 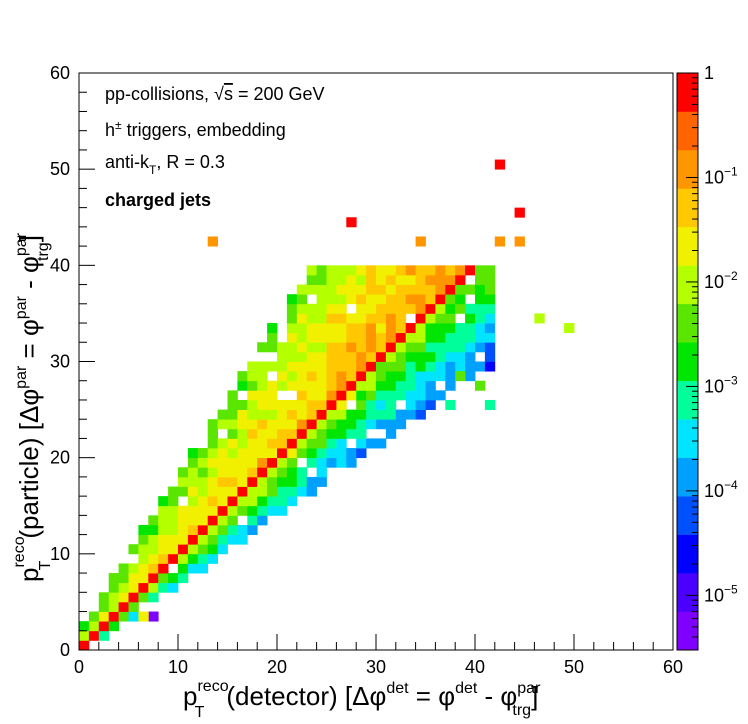 What do you see at coordinates (721, 175) in the screenshot?
I see `colorbar-tick-label: 10−1` at bounding box center [721, 175].